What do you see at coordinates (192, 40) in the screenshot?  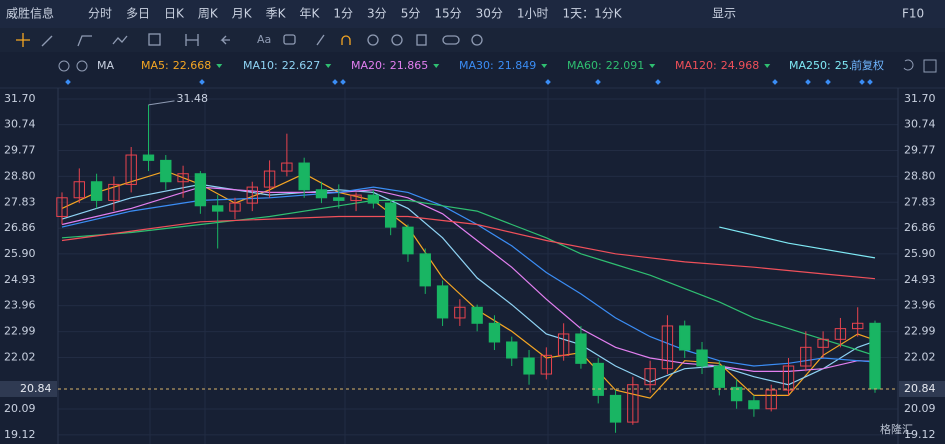 I see `measure-tool` at bounding box center [192, 40].